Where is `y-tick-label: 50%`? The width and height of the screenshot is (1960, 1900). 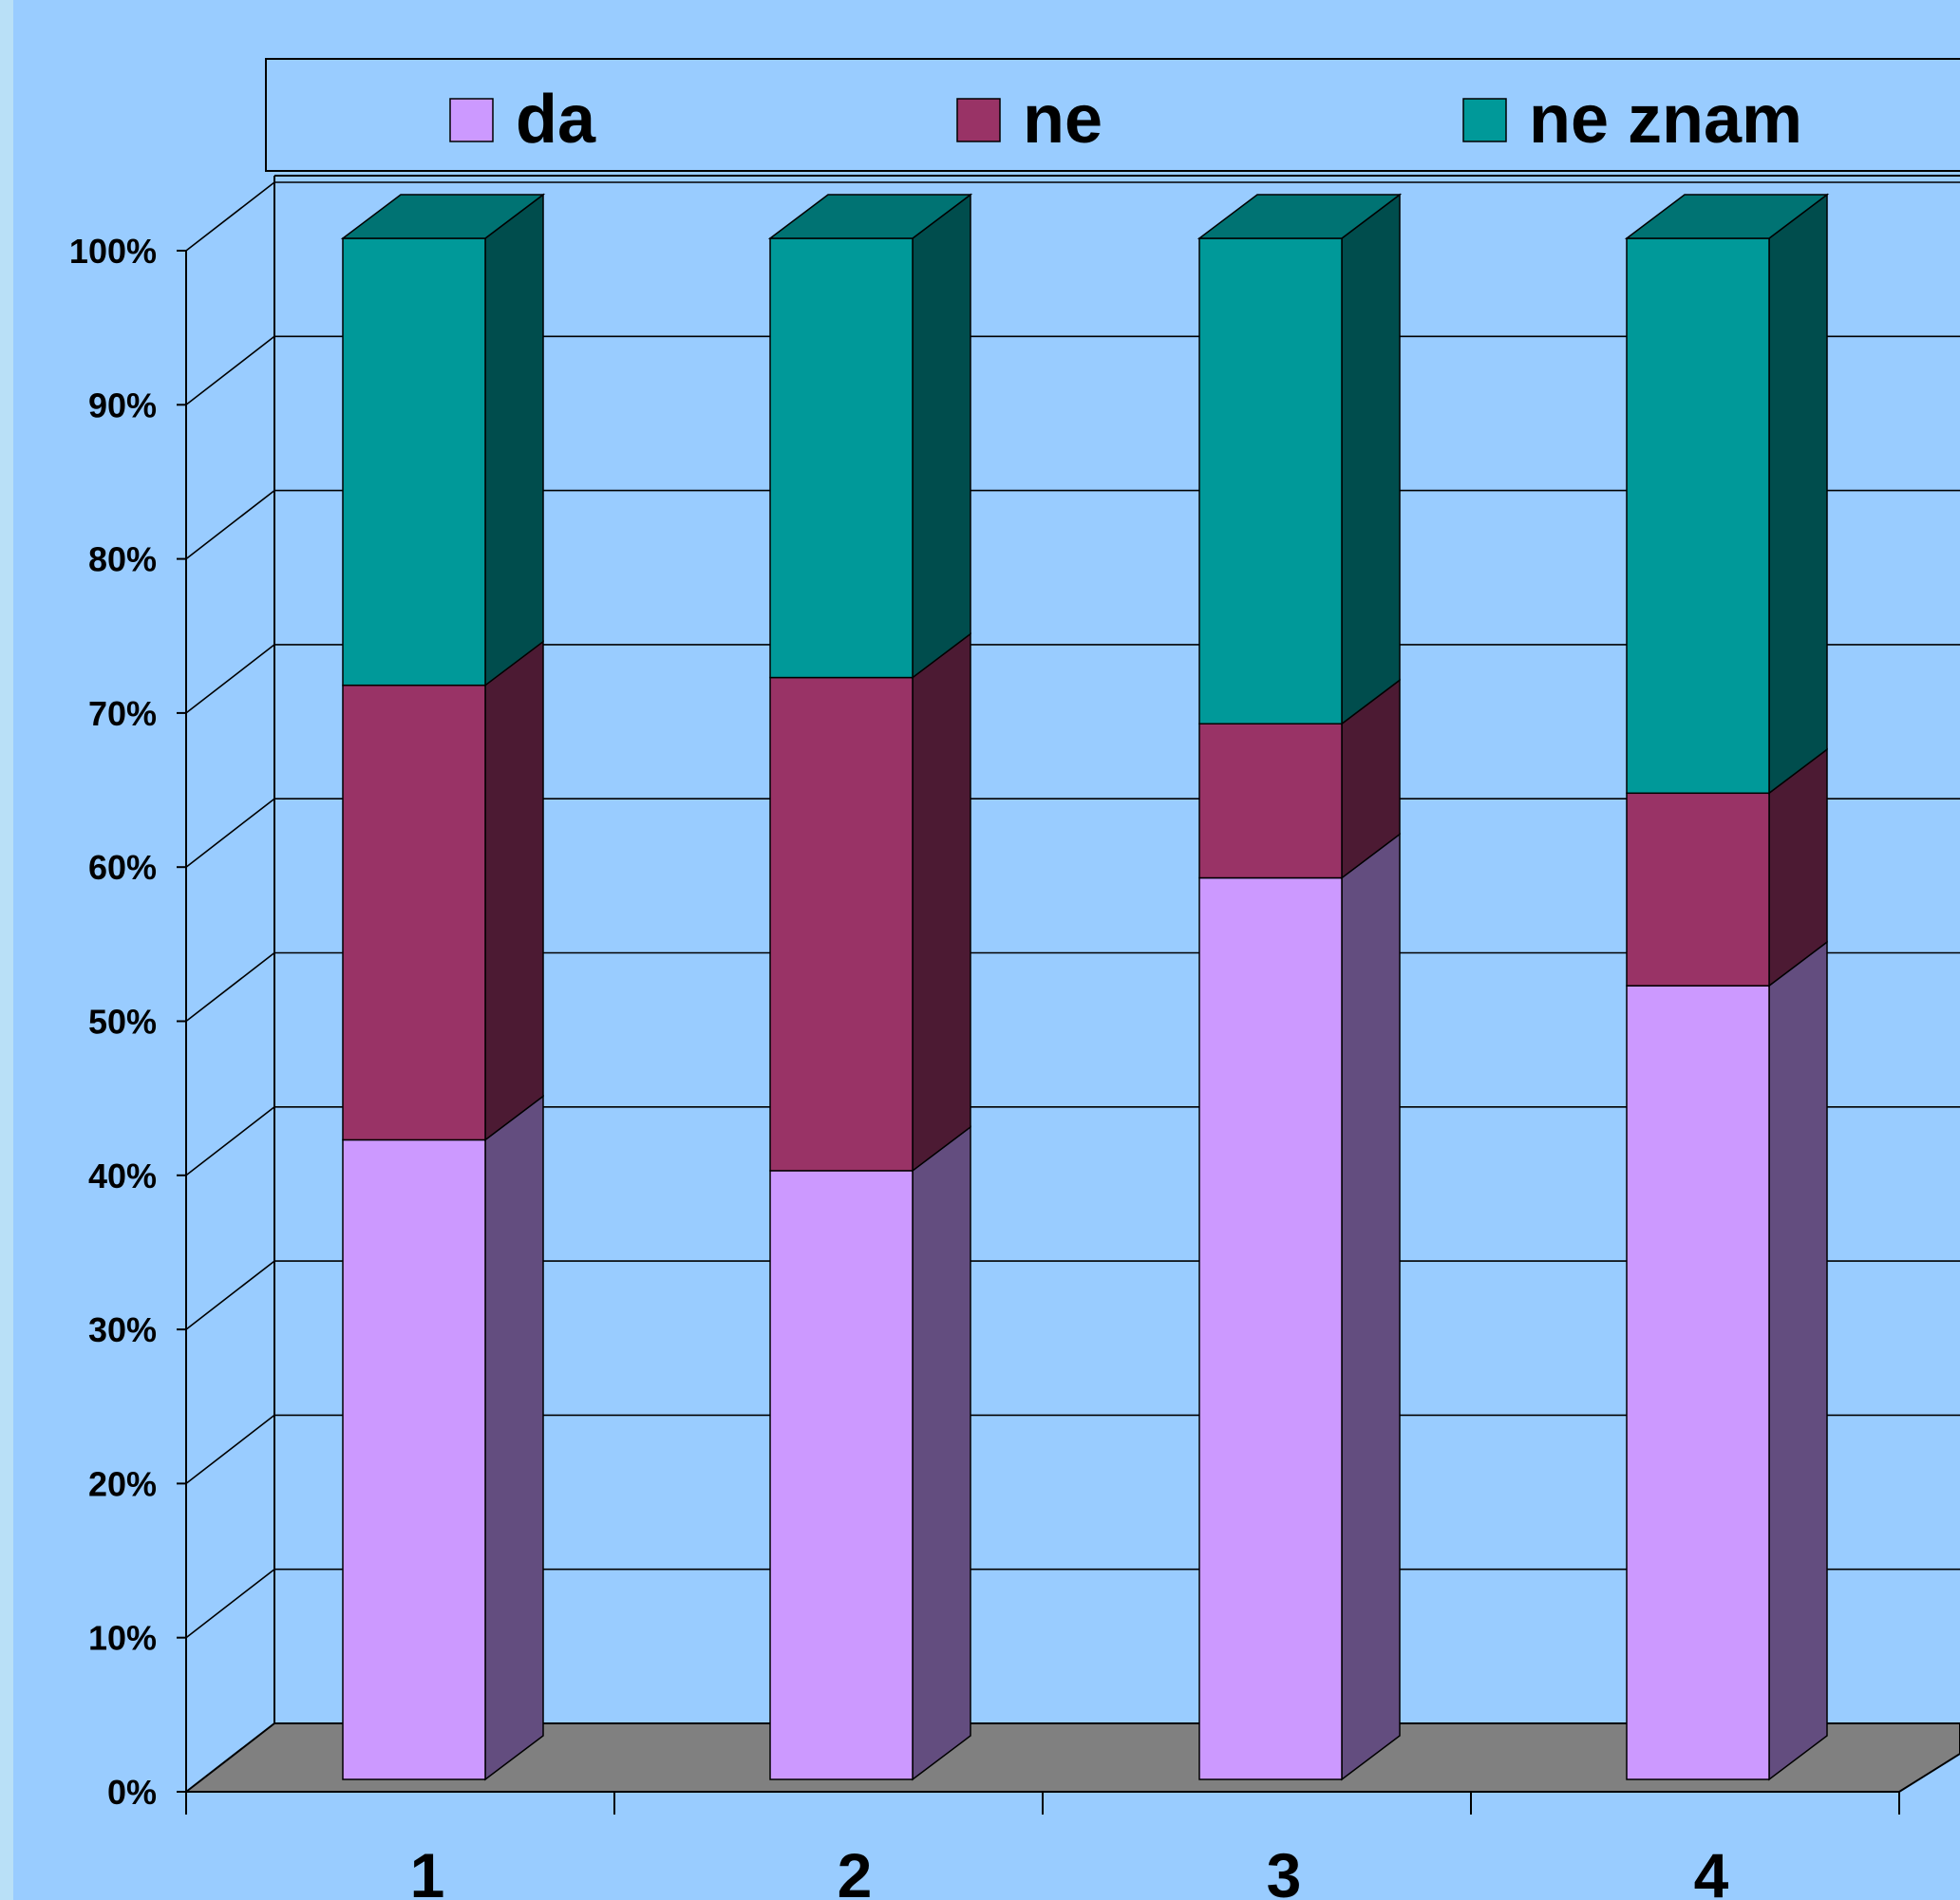
y-tick-label: 50% is located at coordinates (122, 1022).